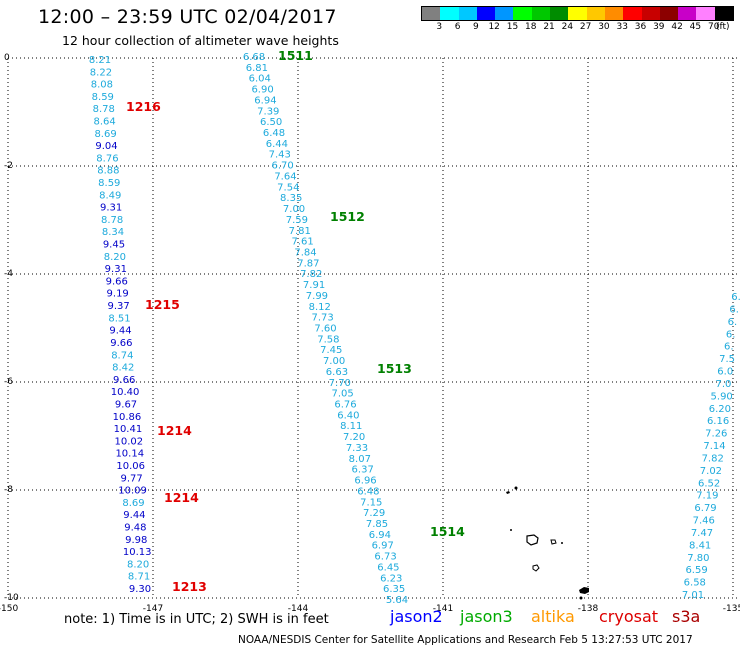 This screenshot has width=740, height=650. I want to click on wave-height-value: 10.13, so click(137, 552).